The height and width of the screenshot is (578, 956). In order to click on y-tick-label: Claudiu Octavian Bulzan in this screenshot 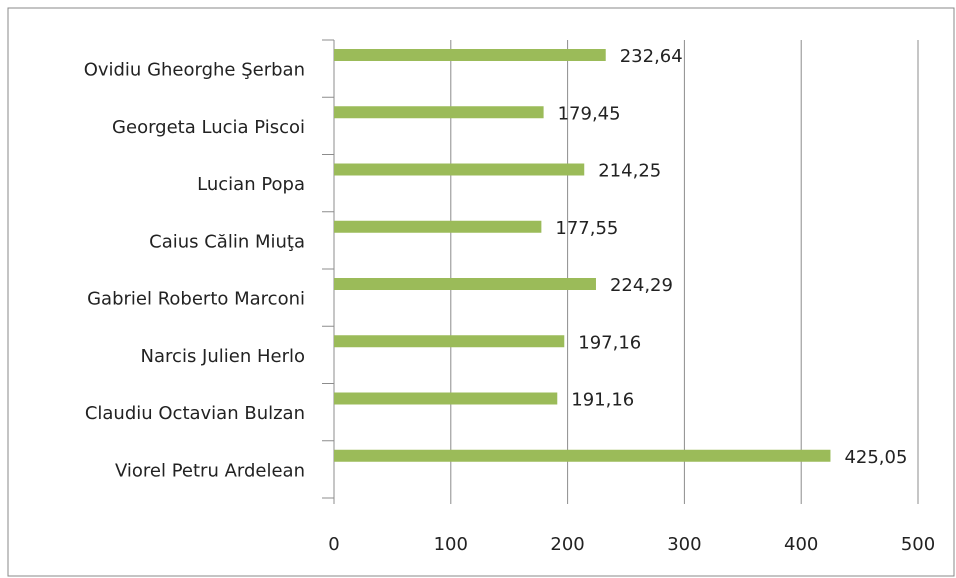, I will do `click(195, 413)`.